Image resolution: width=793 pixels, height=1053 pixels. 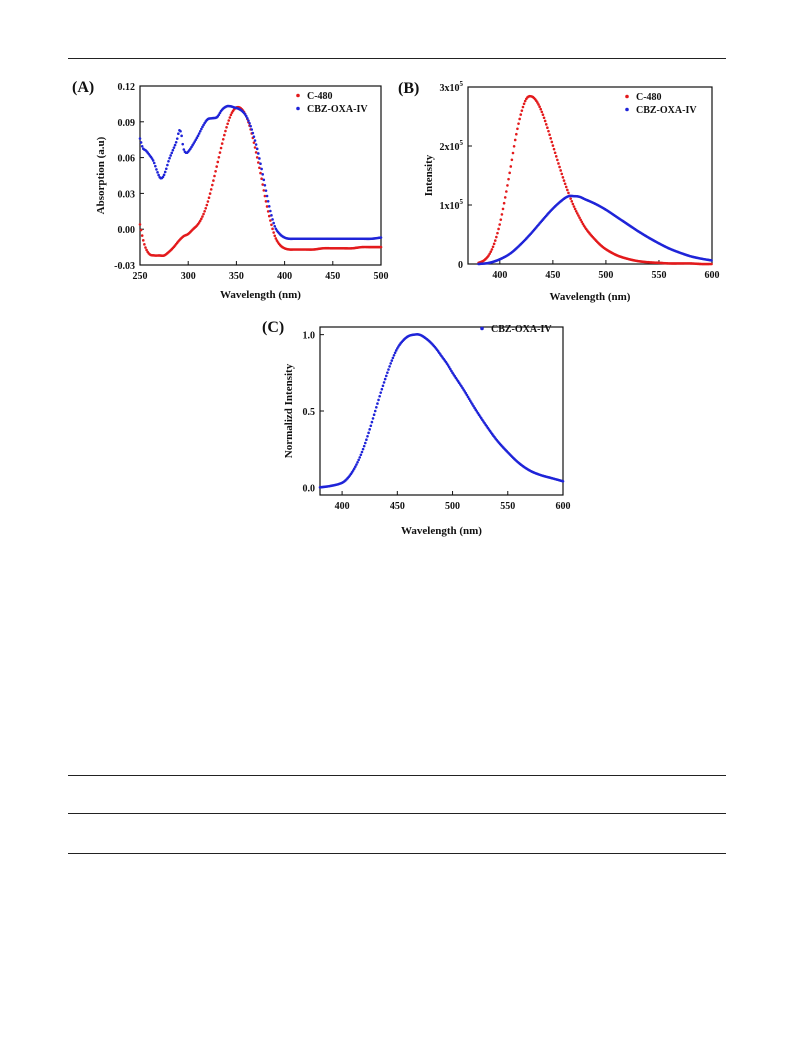 I want to click on y-tick-label: 0.00, so click(x=127, y=230).